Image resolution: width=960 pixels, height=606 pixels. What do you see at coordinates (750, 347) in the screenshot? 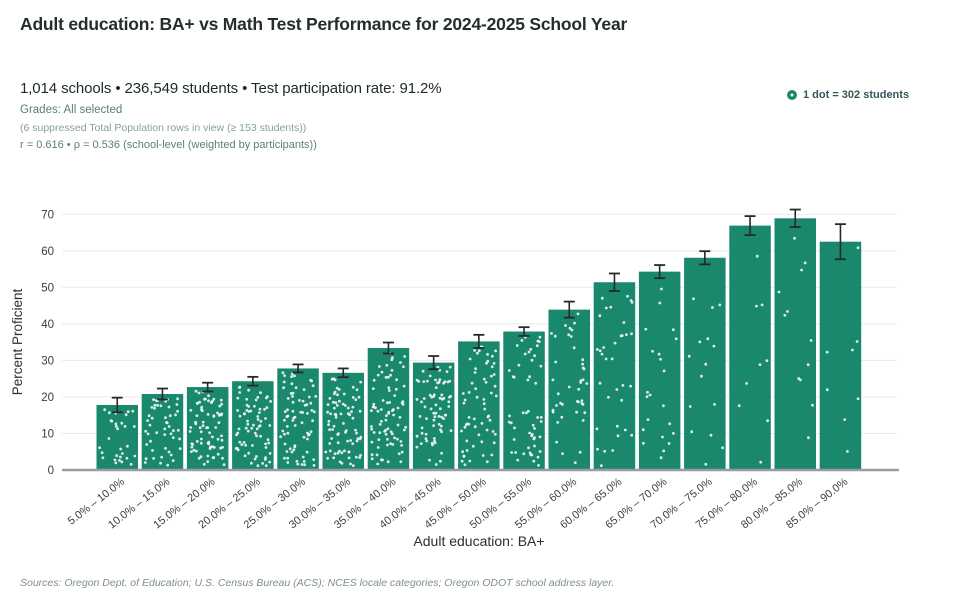
I see `bar-75.0% – 80.0%` at bounding box center [750, 347].